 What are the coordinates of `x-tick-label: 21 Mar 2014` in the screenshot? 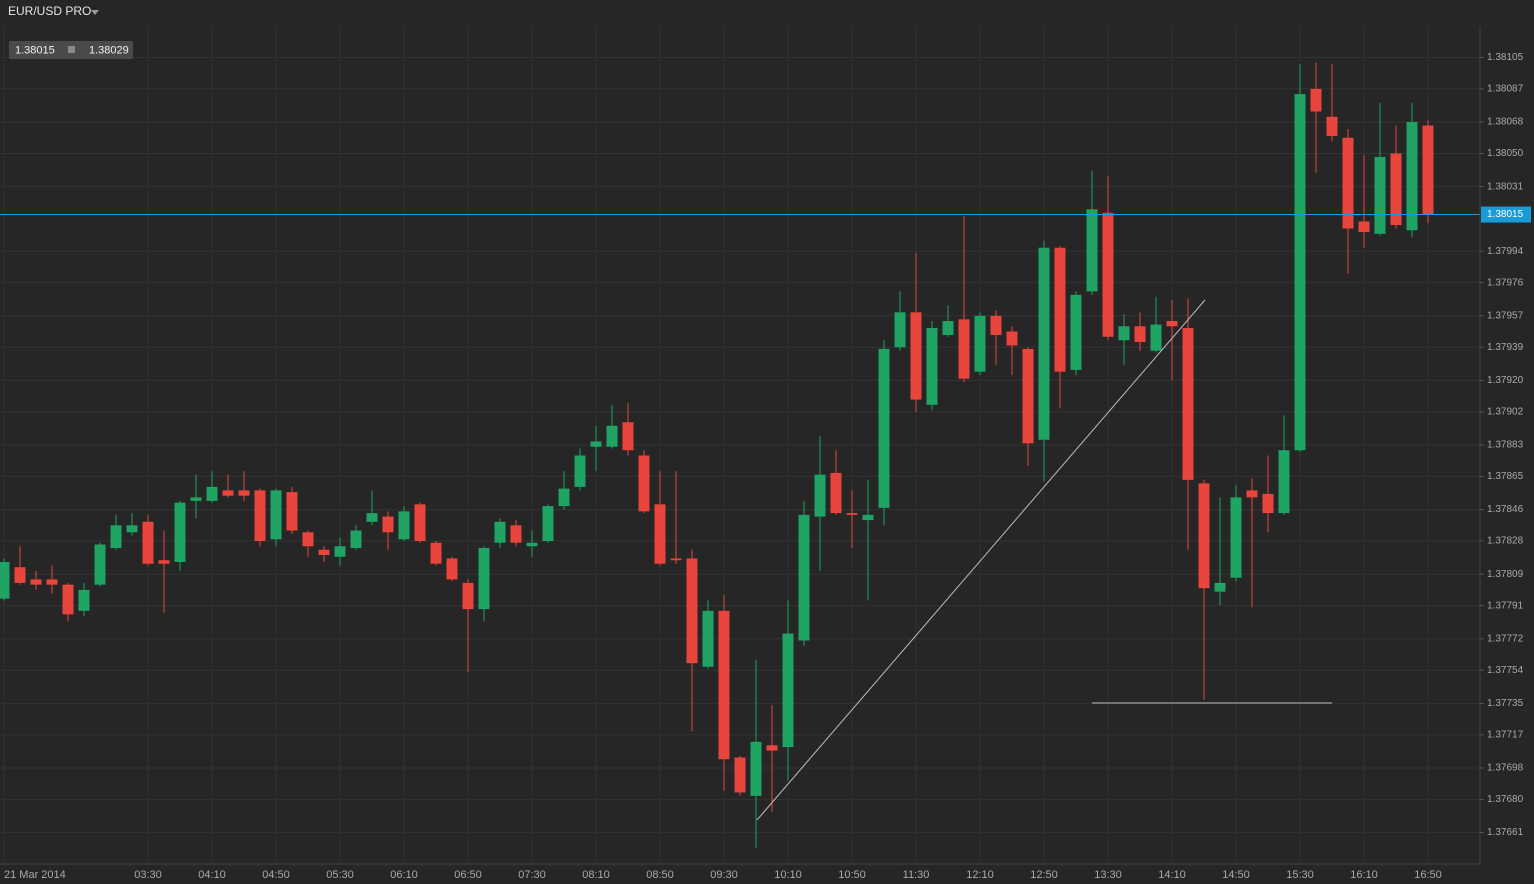 It's located at (35, 875).